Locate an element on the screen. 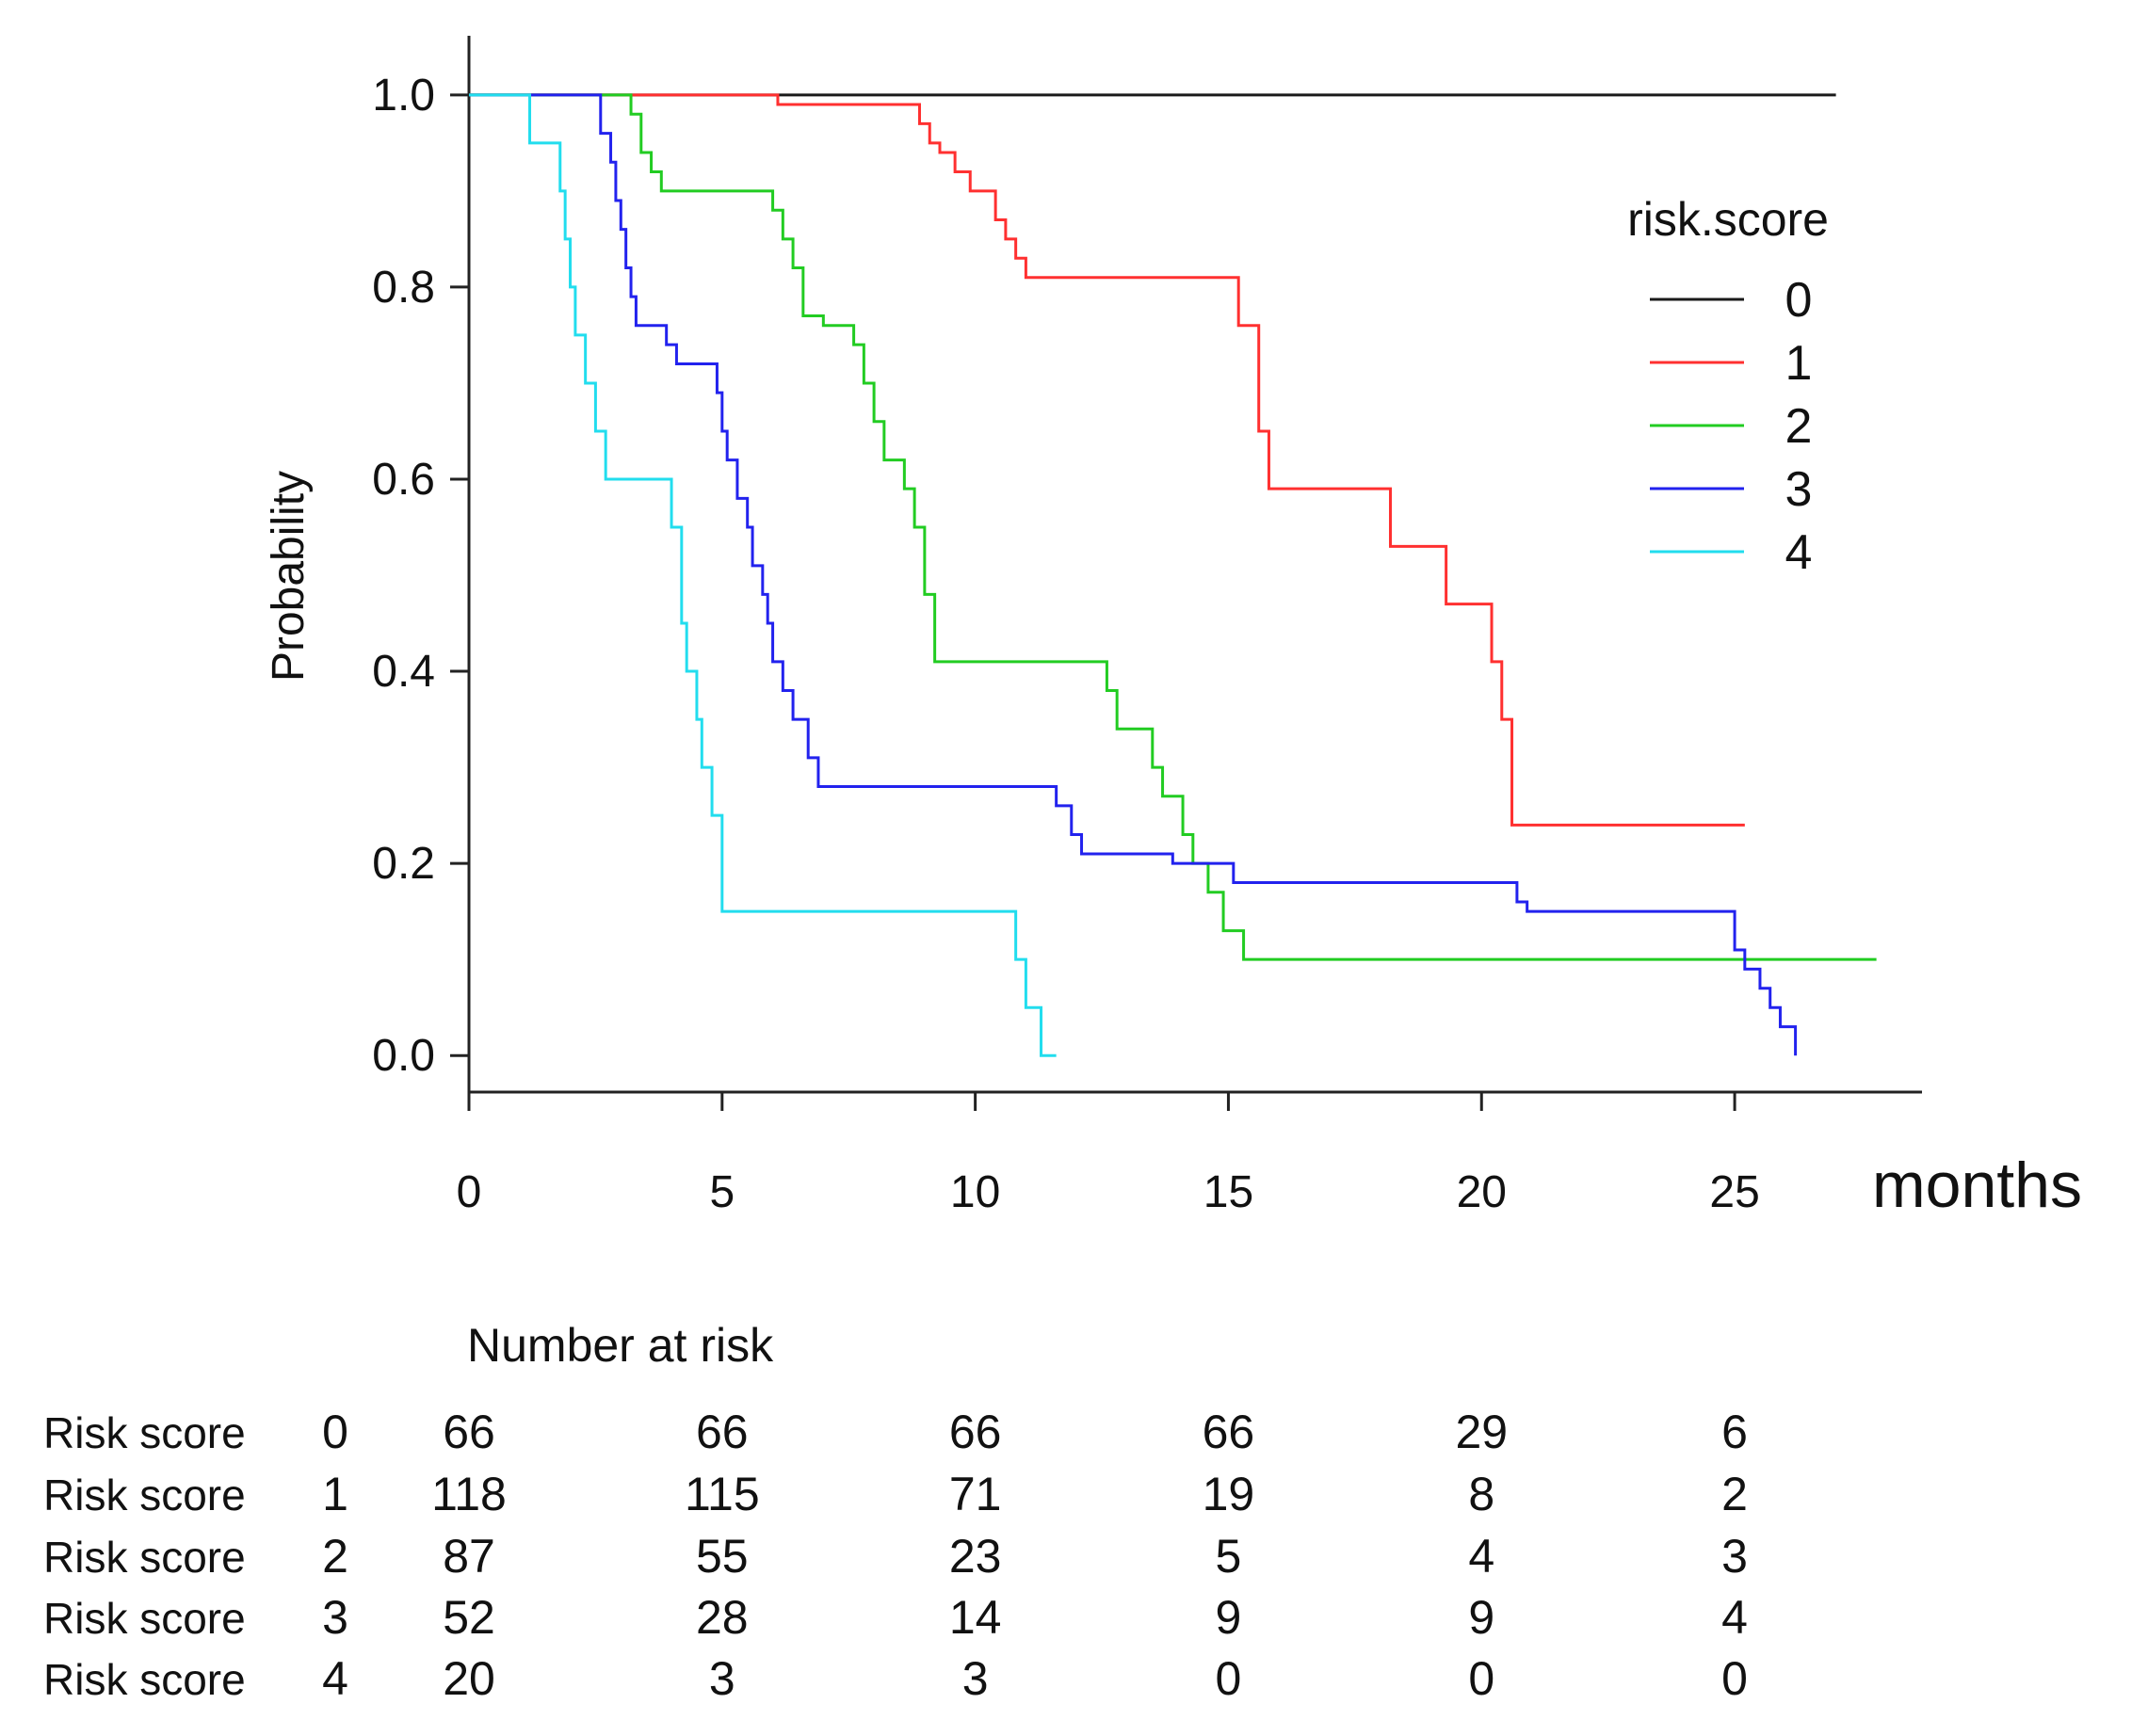 The height and width of the screenshot is (1736, 2132). risk-row-group: 1 is located at coordinates (335, 1494).